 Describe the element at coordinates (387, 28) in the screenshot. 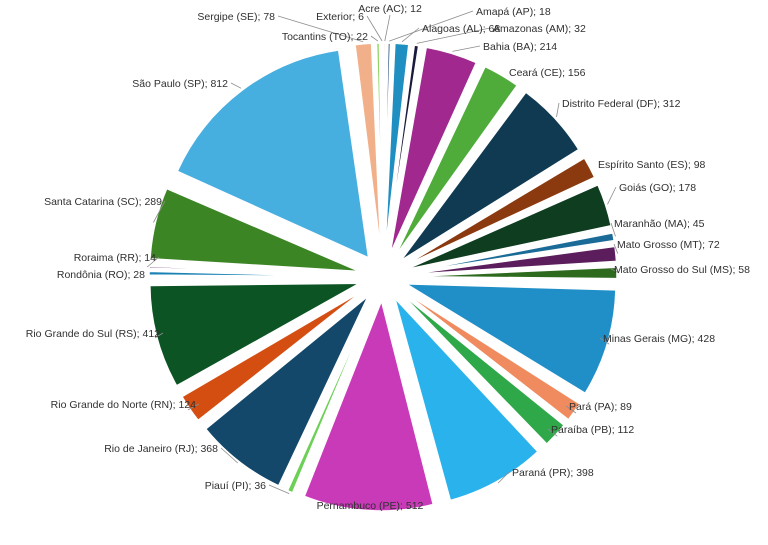

I see `leader-line-acre-ac` at that location.